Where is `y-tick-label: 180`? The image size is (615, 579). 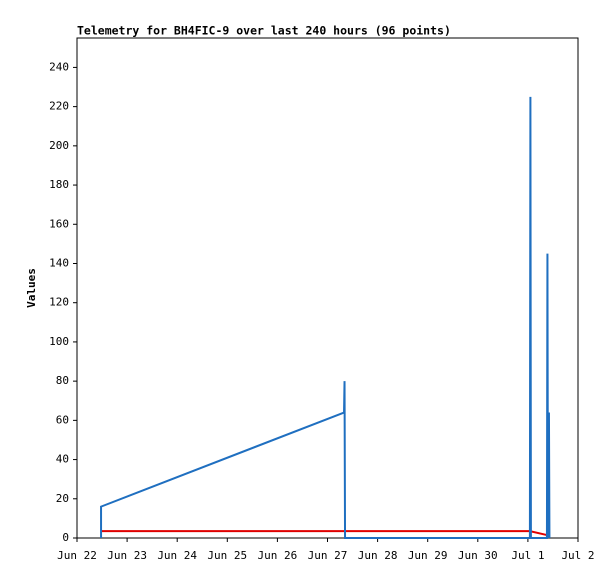 y-tick-label: 180 is located at coordinates (59, 184).